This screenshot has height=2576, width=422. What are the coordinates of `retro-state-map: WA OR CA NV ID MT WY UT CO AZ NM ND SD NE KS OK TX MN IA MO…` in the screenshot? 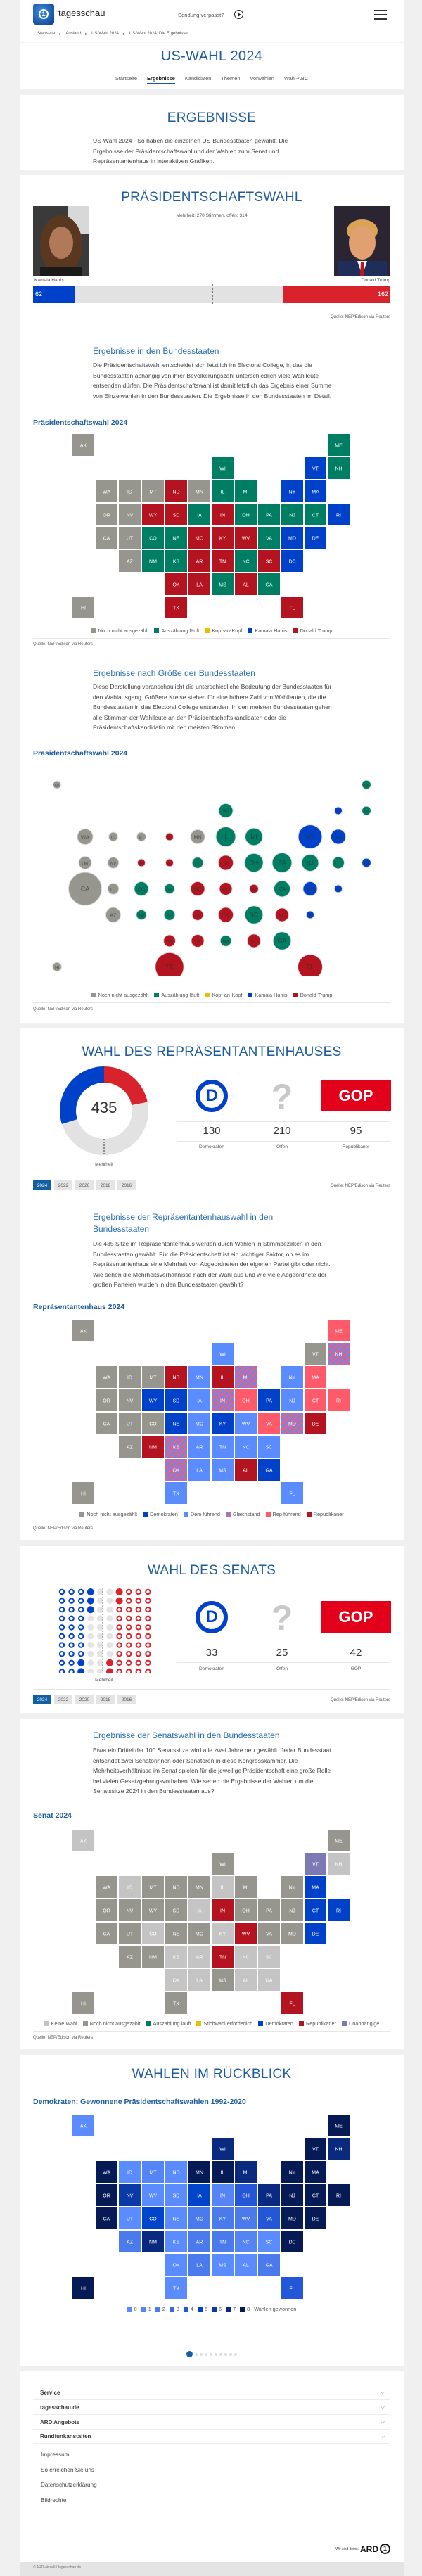 It's located at (211, 2207).